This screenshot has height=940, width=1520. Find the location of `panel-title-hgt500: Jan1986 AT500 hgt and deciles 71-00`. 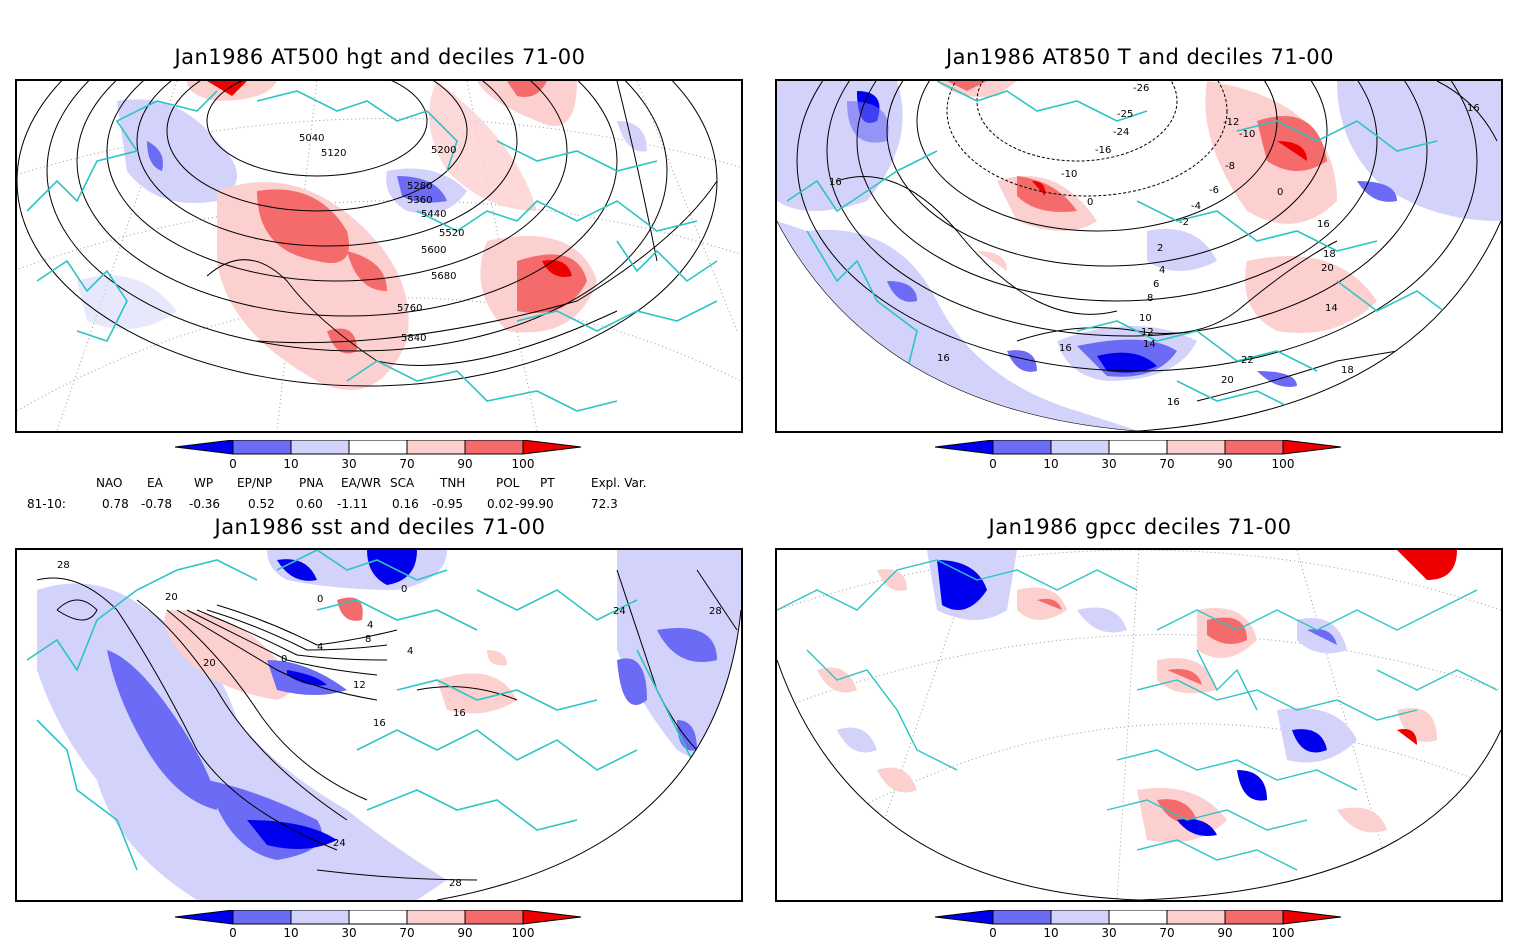

panel-title-hgt500: Jan1986 AT500 hgt and deciles 71-00 is located at coordinates (380, 57).